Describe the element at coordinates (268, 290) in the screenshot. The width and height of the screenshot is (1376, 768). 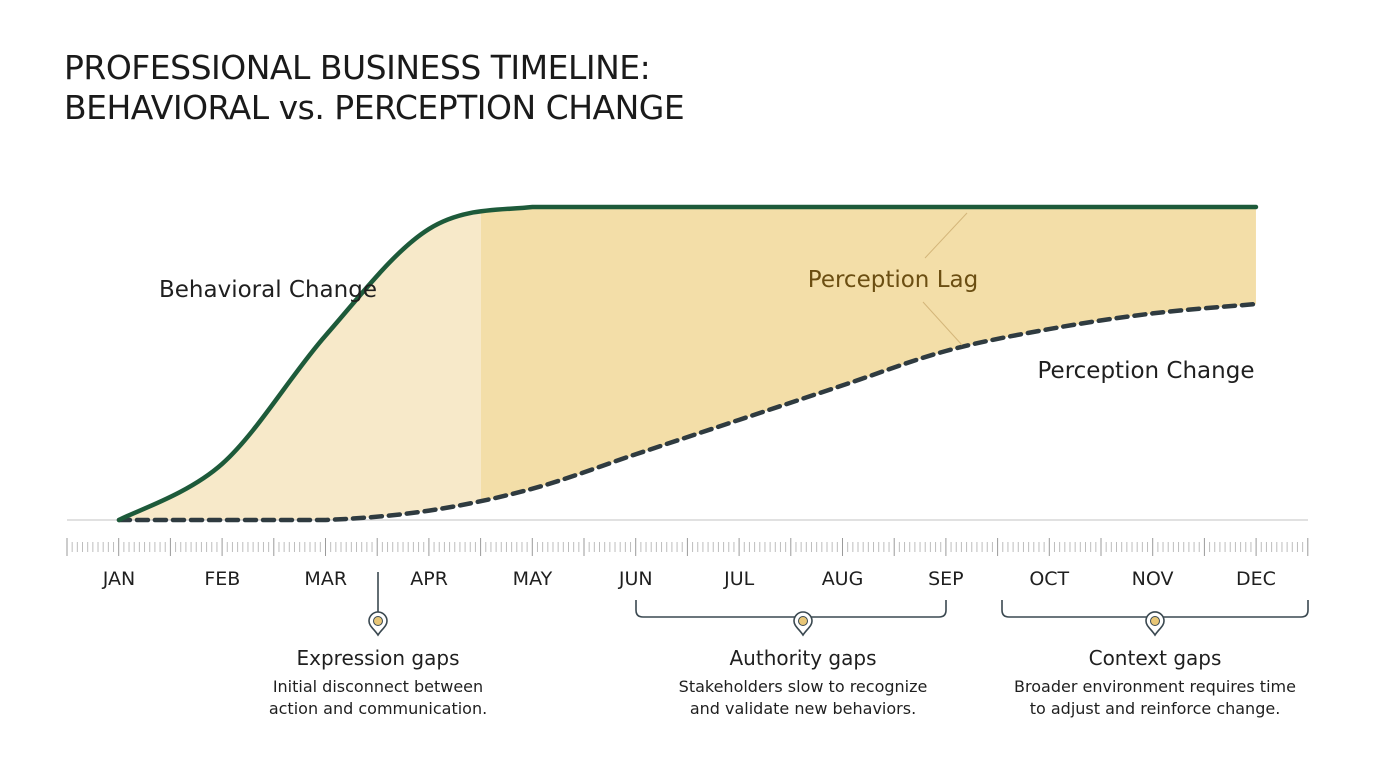
I see `behavioral-change-label: Behavioral Change` at that location.